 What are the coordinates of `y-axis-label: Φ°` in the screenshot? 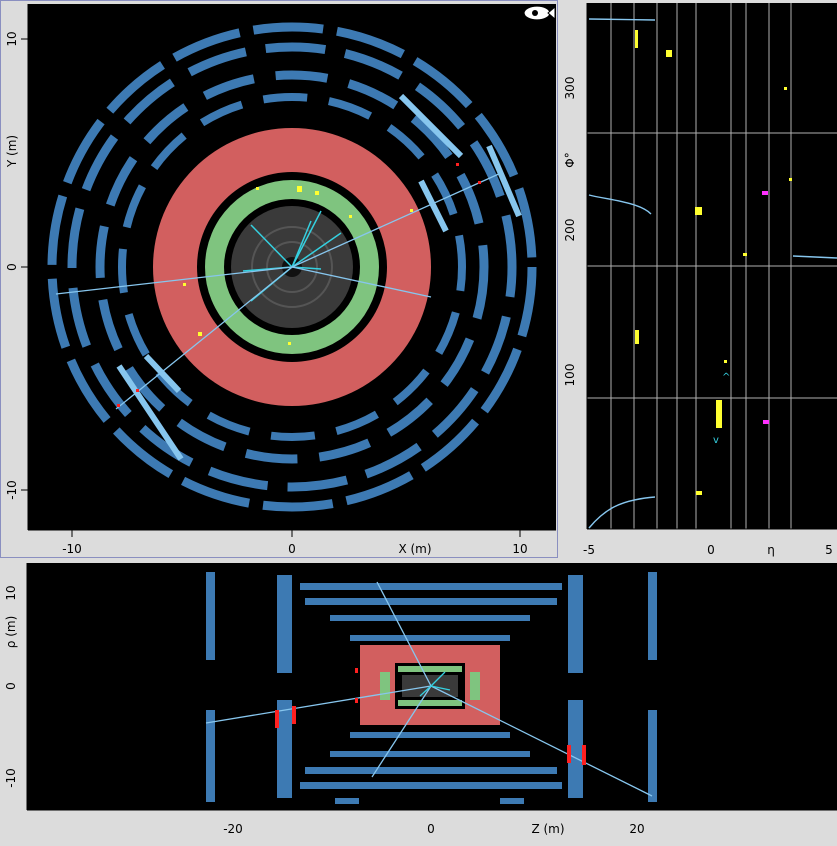 It's located at (570, 159).